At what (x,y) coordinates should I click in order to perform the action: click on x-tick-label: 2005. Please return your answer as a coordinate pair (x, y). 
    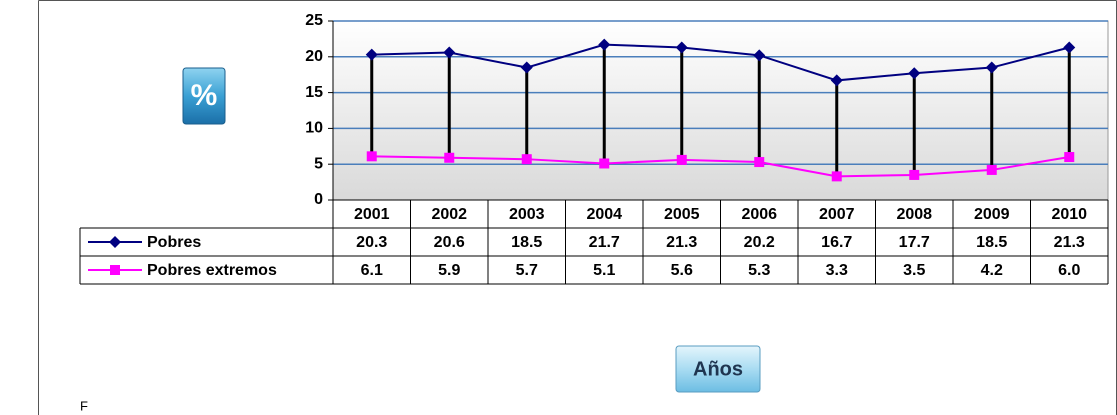
    Looking at the image, I should click on (682, 214).